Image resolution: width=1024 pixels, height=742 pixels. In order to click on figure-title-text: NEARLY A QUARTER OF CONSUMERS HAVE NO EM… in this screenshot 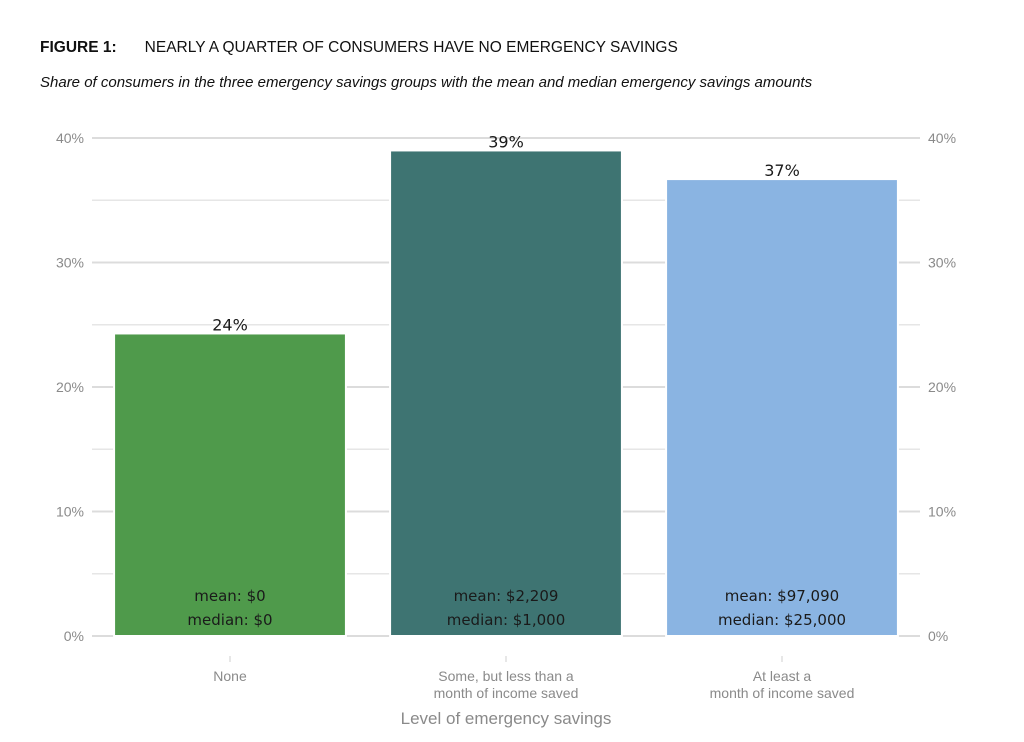, I will do `click(411, 47)`.